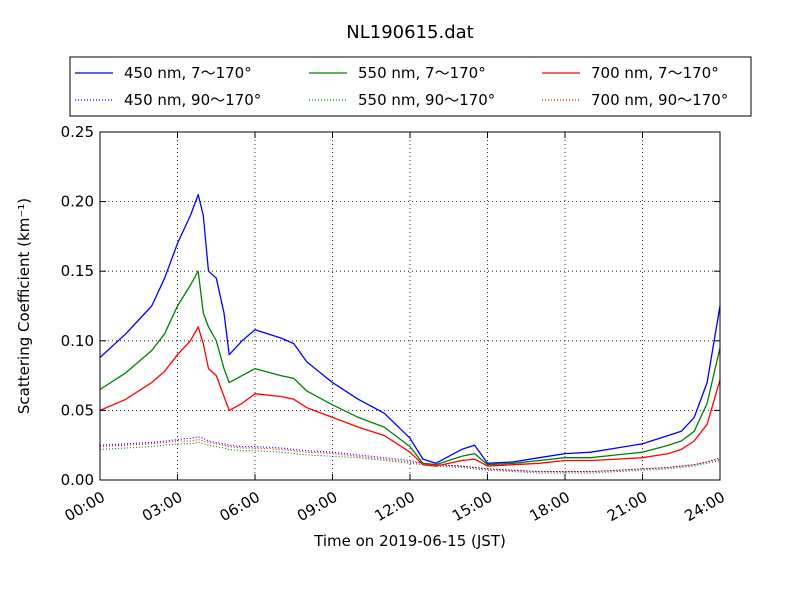  Describe the element at coordinates (77, 341) in the screenshot. I see `y-tick-label: 0.10` at that location.